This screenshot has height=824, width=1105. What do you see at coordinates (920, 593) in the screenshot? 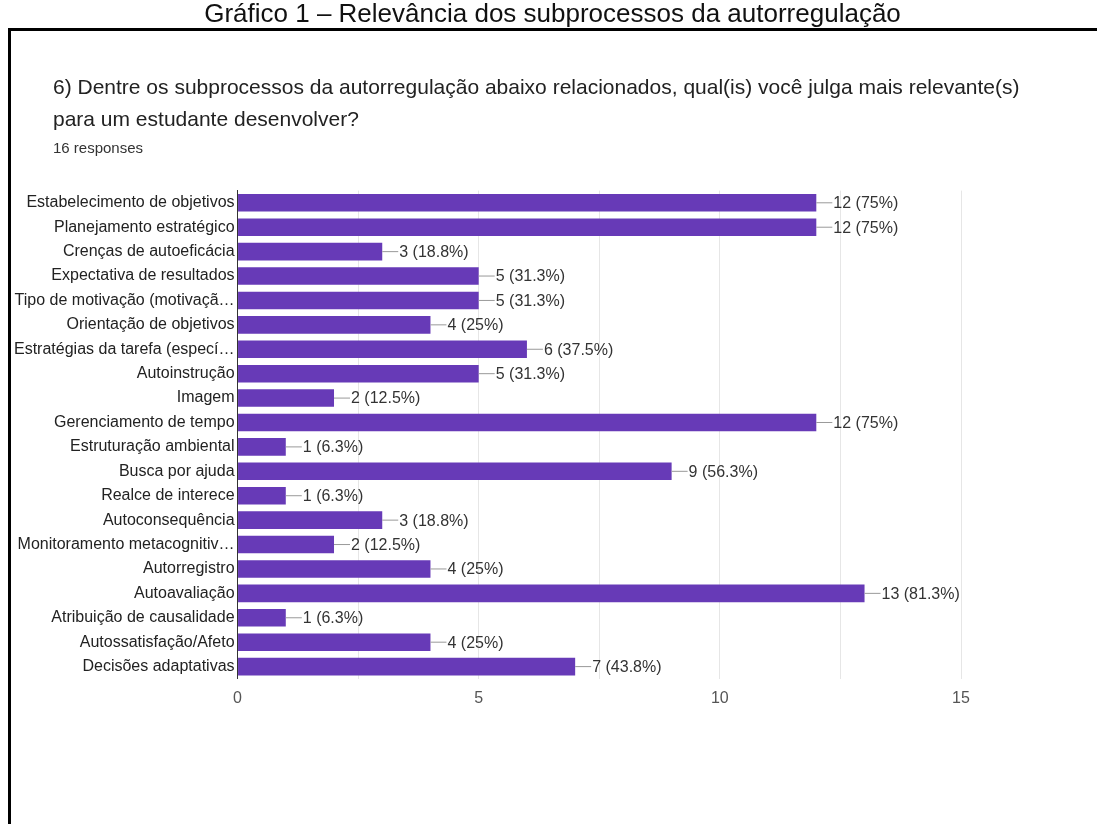
I see `data-label: 13 (81.3%)` at bounding box center [920, 593].